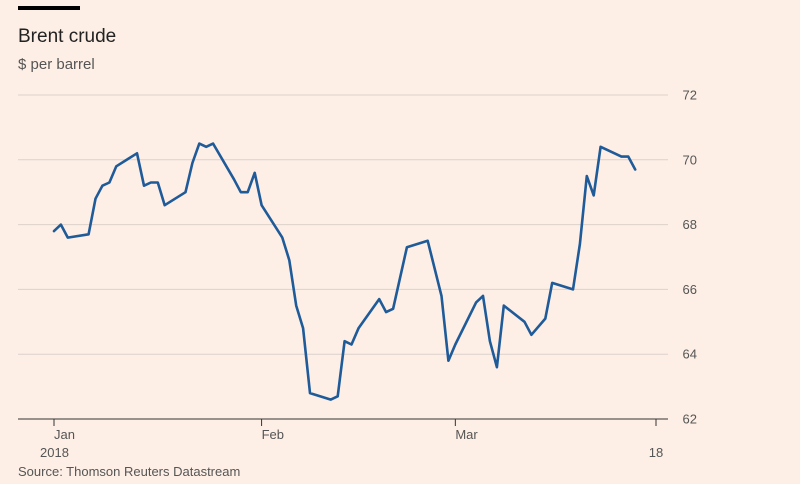  Describe the element at coordinates (56, 64) in the screenshot. I see `chart-subtitle: $ per barrel` at that location.